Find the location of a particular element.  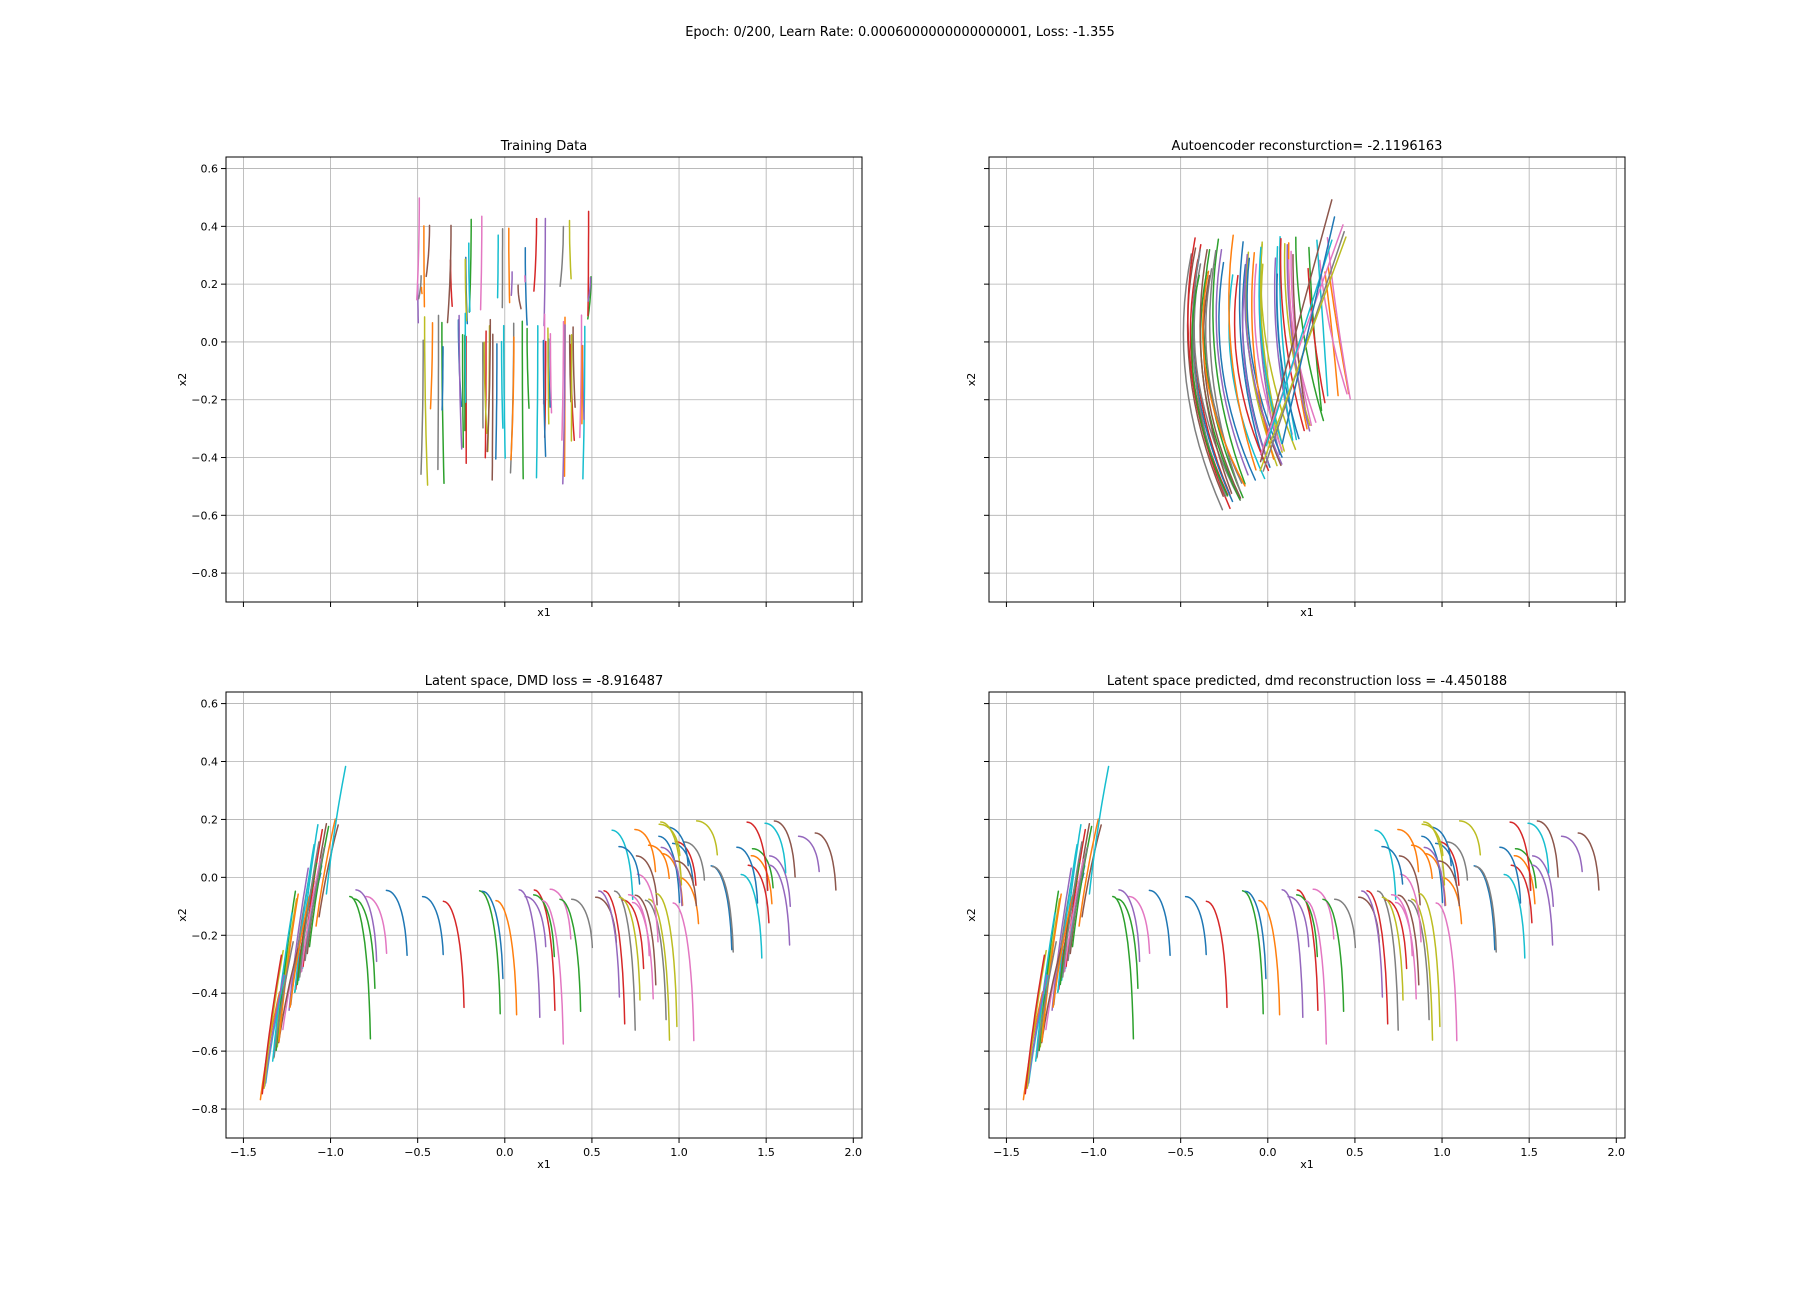

x-tick-label: 2.0 is located at coordinates (854, 1152).